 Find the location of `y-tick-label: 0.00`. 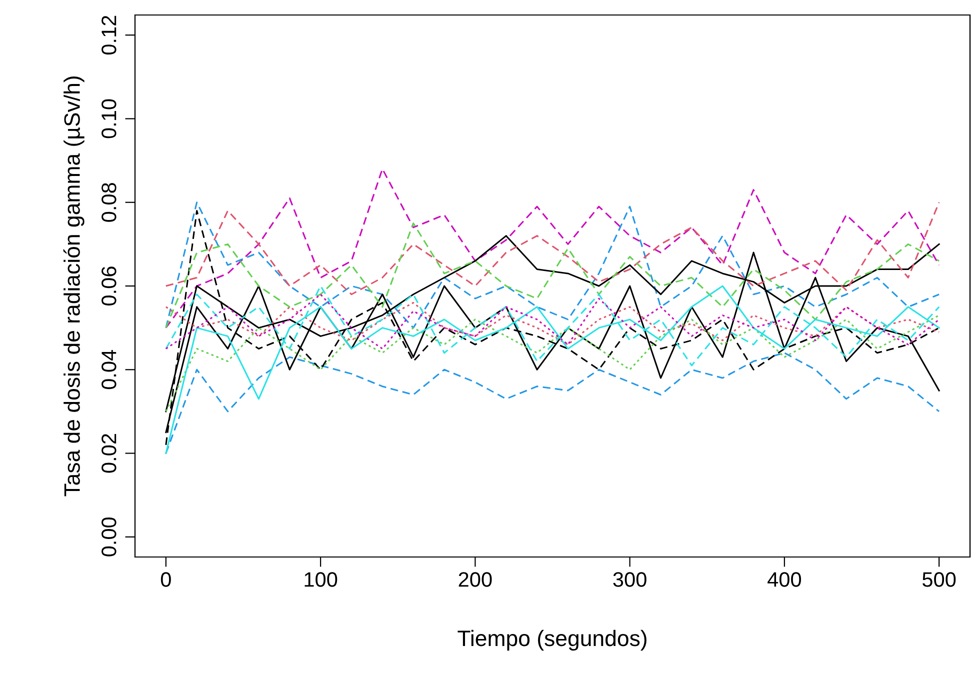

y-tick-label: 0.00 is located at coordinates (109, 536).